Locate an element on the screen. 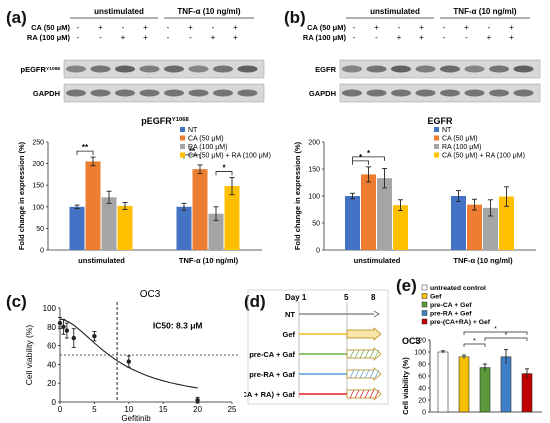  blot-label: pEGFRY1068 is located at coordinates (41, 69).